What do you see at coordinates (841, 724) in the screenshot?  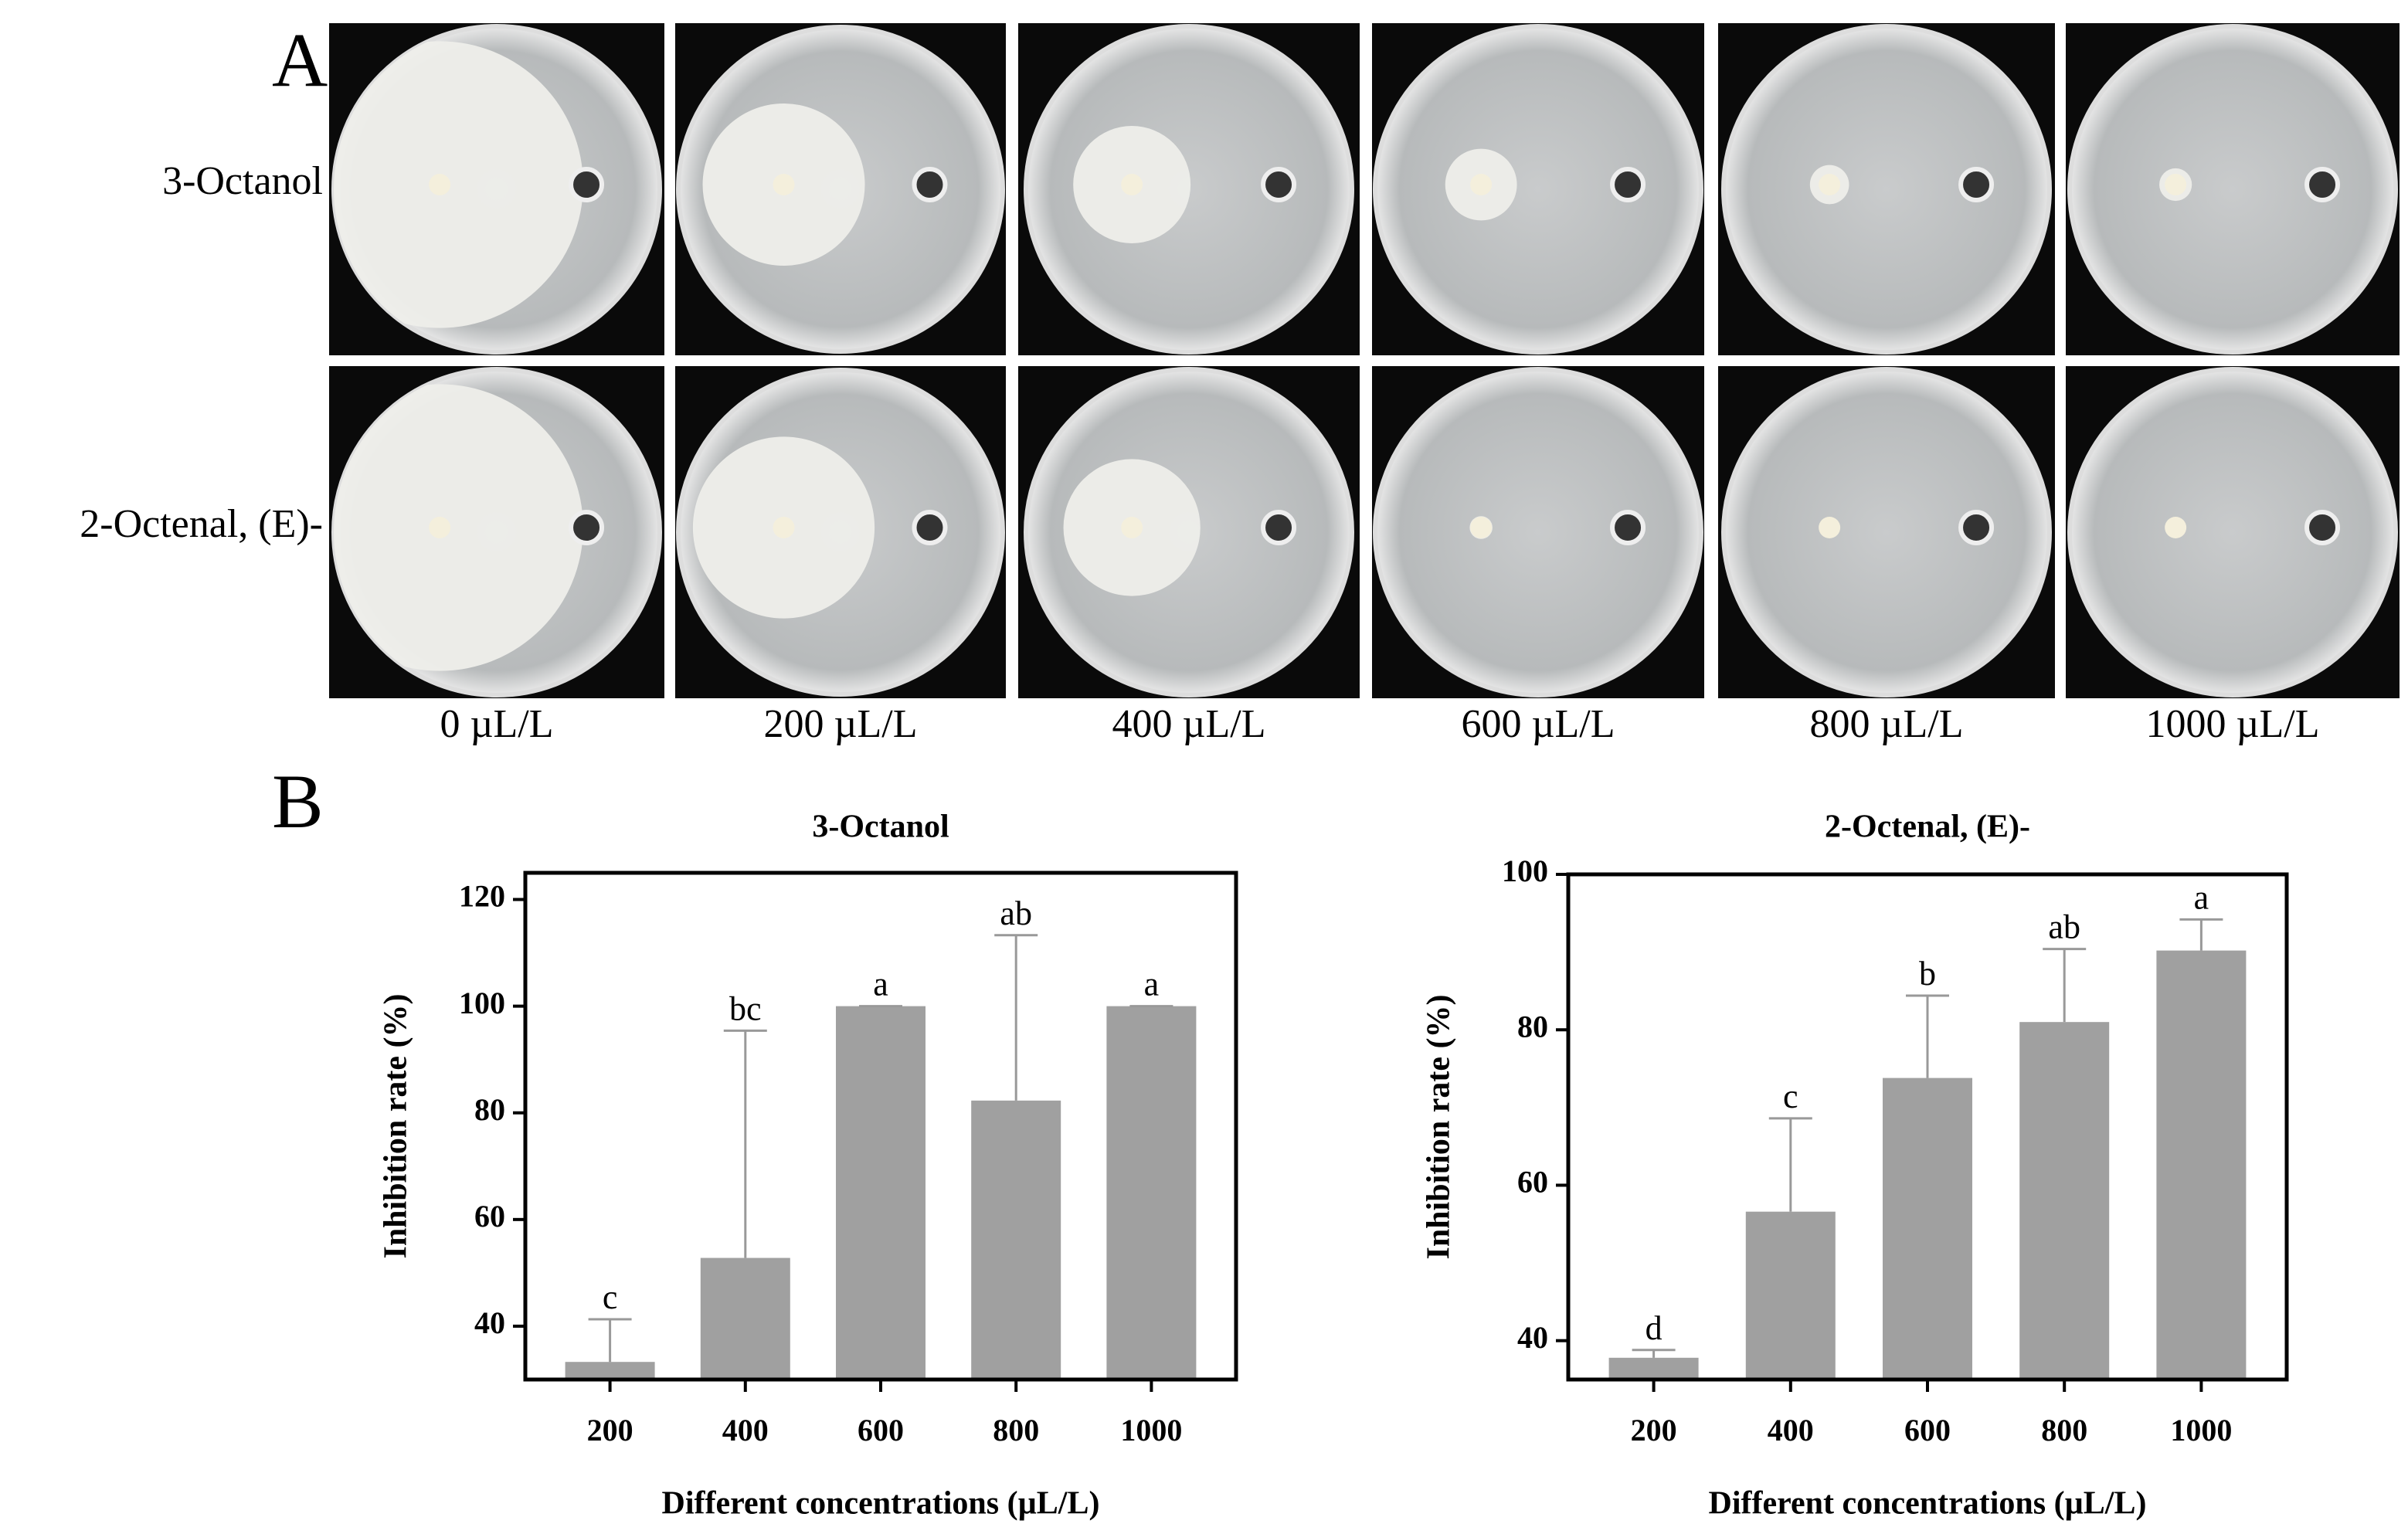 I see `column-label: 200 µL/L` at bounding box center [841, 724].